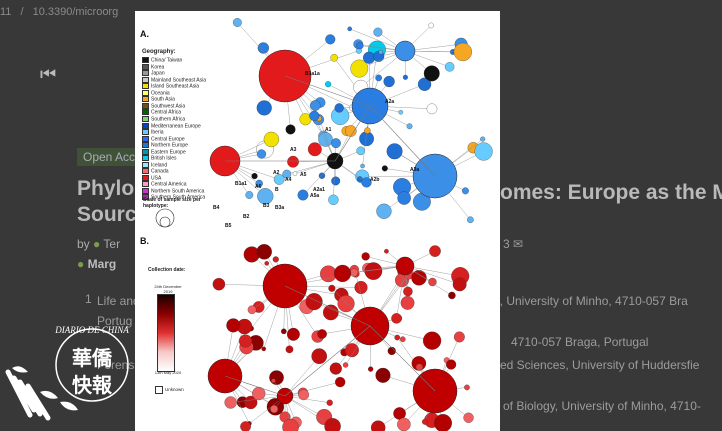 The width and height of the screenshot is (722, 431). What do you see at coordinates (186, 60) in the screenshot?
I see `legend-item: China/ Taiwan` at bounding box center [186, 60].